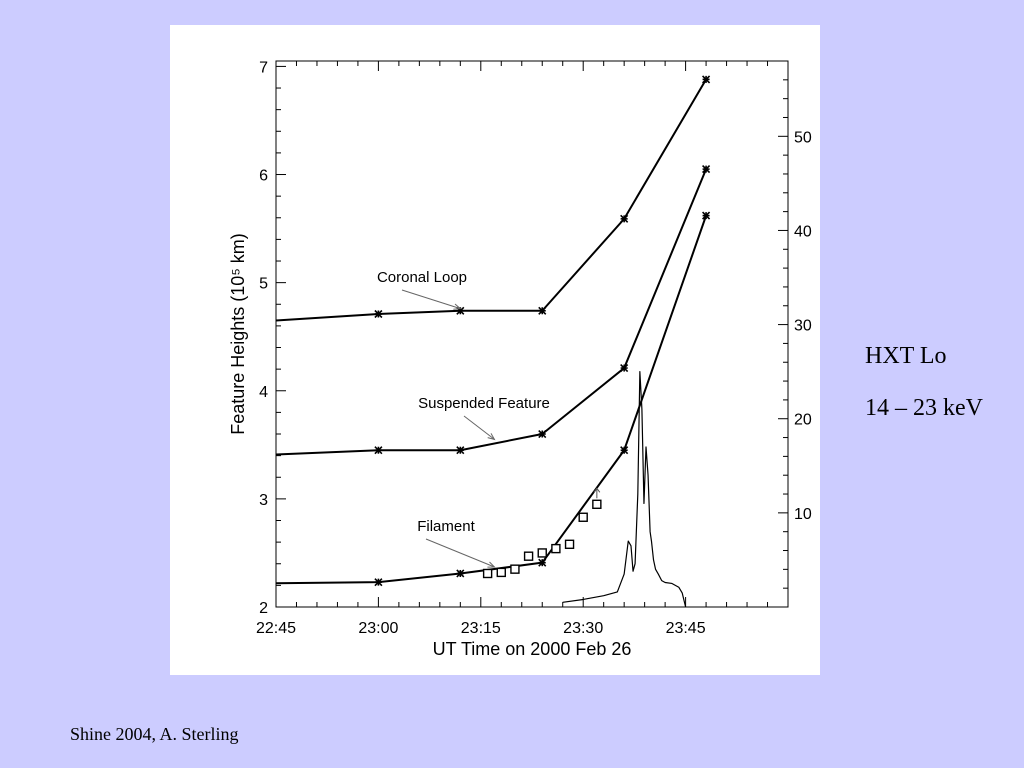 This screenshot has height=768, width=1024. Describe the element at coordinates (263, 608) in the screenshot. I see `y-tick-label: 2` at that location.